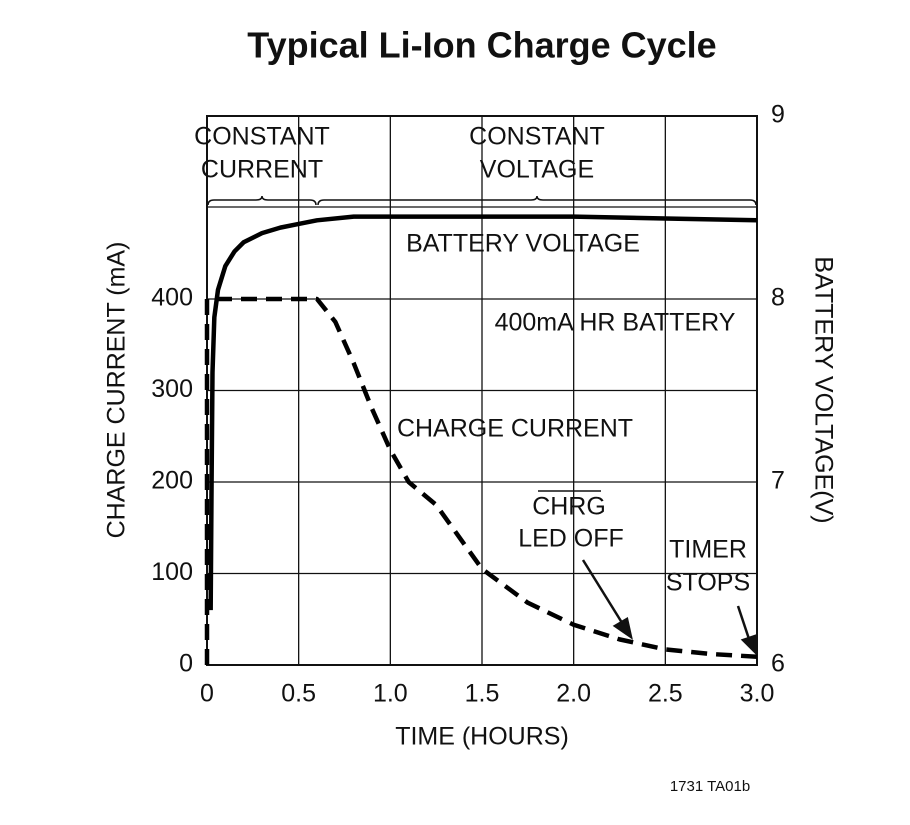 This screenshot has height=825, width=910. What do you see at coordinates (207, 694) in the screenshot?
I see `x-tick-label: 0` at bounding box center [207, 694].